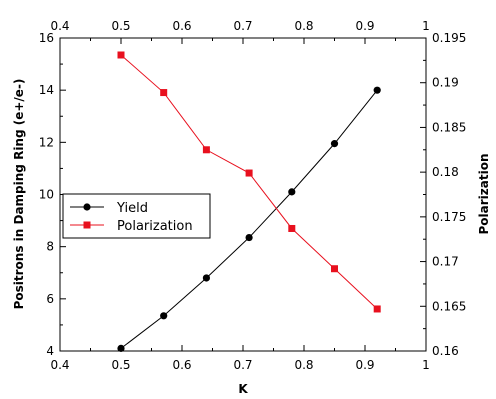 The width and height of the screenshot is (496, 399). Describe the element at coordinates (445, 83) in the screenshot. I see `y-right-tick-label: 0.19` at that location.